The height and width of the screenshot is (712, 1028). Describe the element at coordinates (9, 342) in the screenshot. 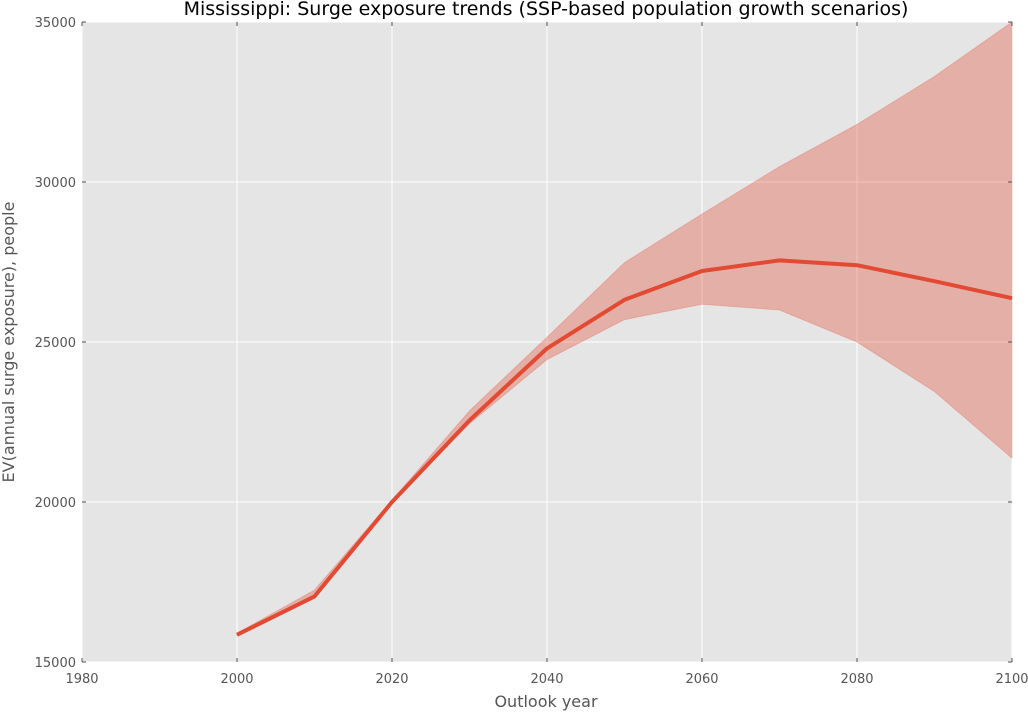

I see `y-axis-label: EV(annual surge exposure), people` at that location.